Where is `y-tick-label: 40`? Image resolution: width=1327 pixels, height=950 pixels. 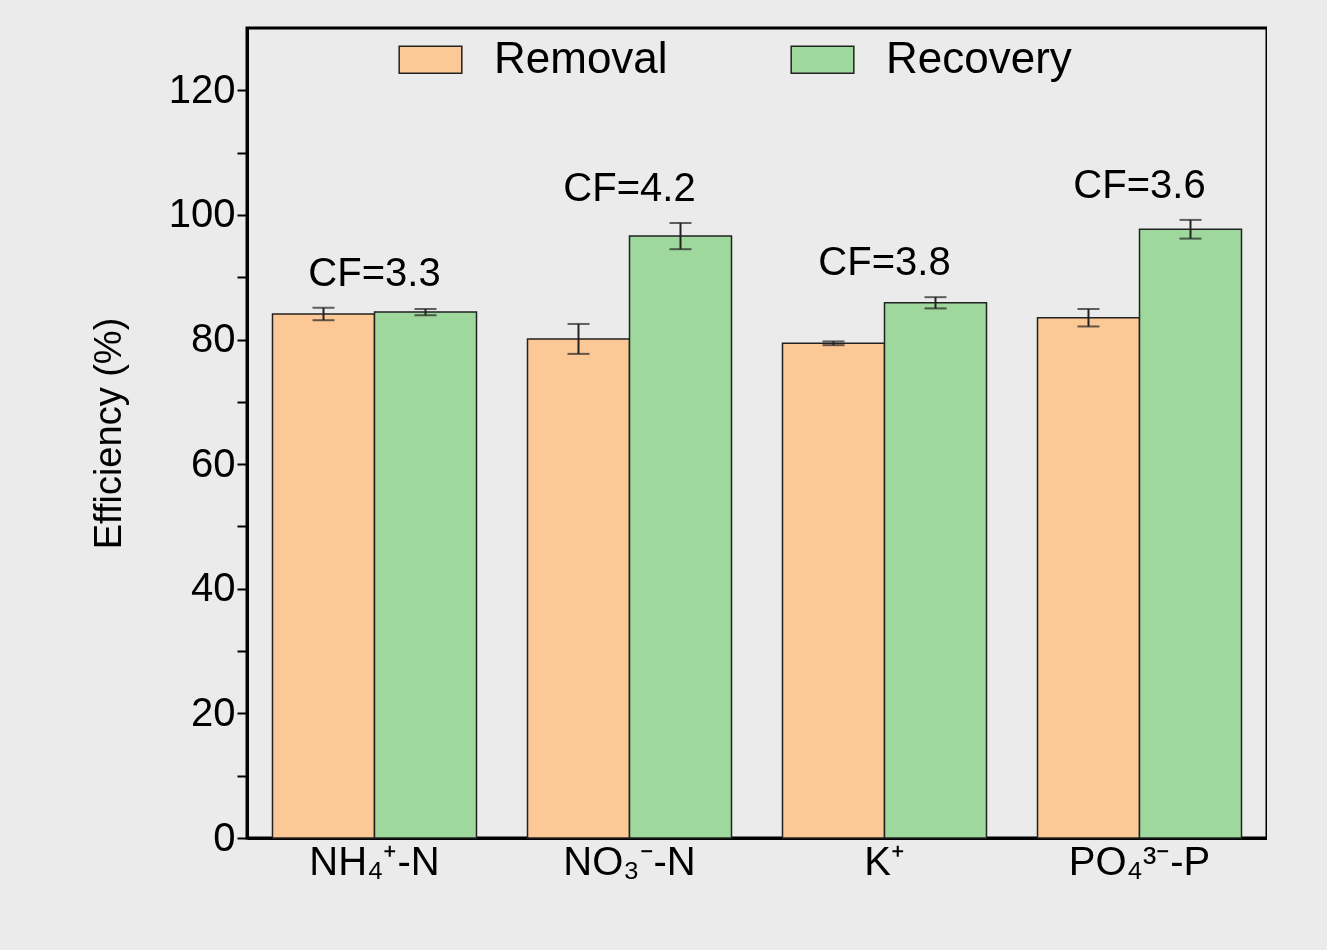
y-tick-label: 40 is located at coordinates (213, 587).